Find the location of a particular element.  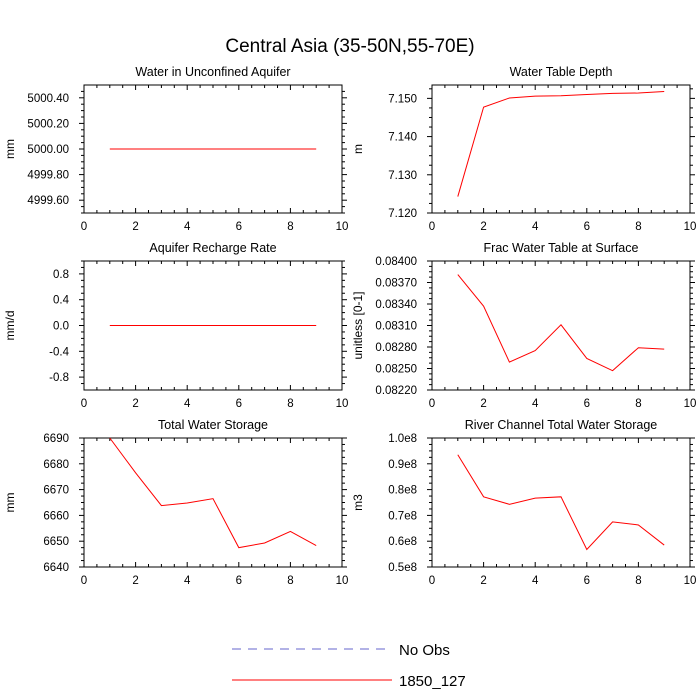

y-tick-label: 0.9e8 is located at coordinates (402, 465).